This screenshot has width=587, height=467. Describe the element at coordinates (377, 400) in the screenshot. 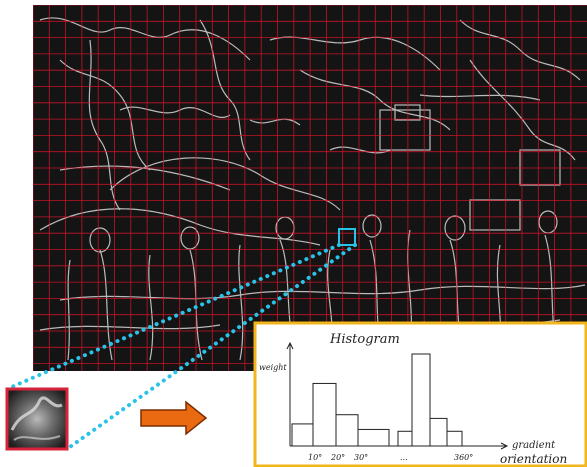

I see `histogram-bars` at that location.